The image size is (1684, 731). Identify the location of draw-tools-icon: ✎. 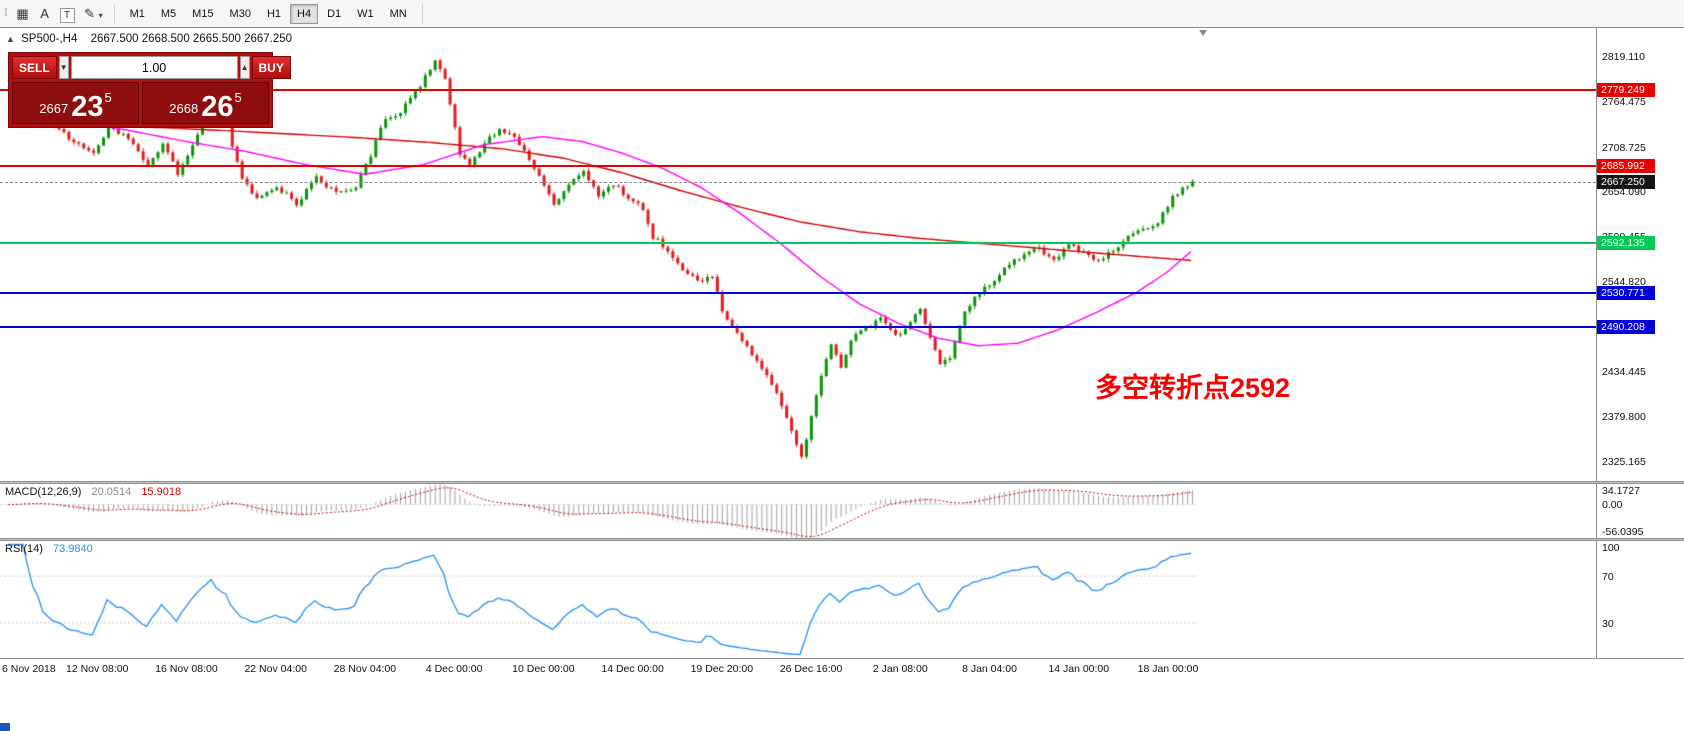
(90, 13).